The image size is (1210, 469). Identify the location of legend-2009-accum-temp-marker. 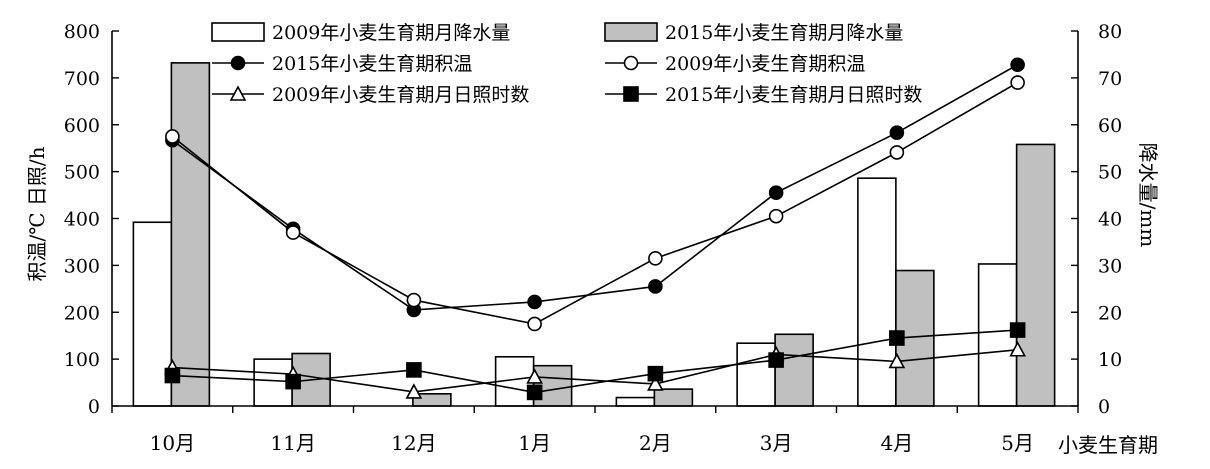
(631, 63).